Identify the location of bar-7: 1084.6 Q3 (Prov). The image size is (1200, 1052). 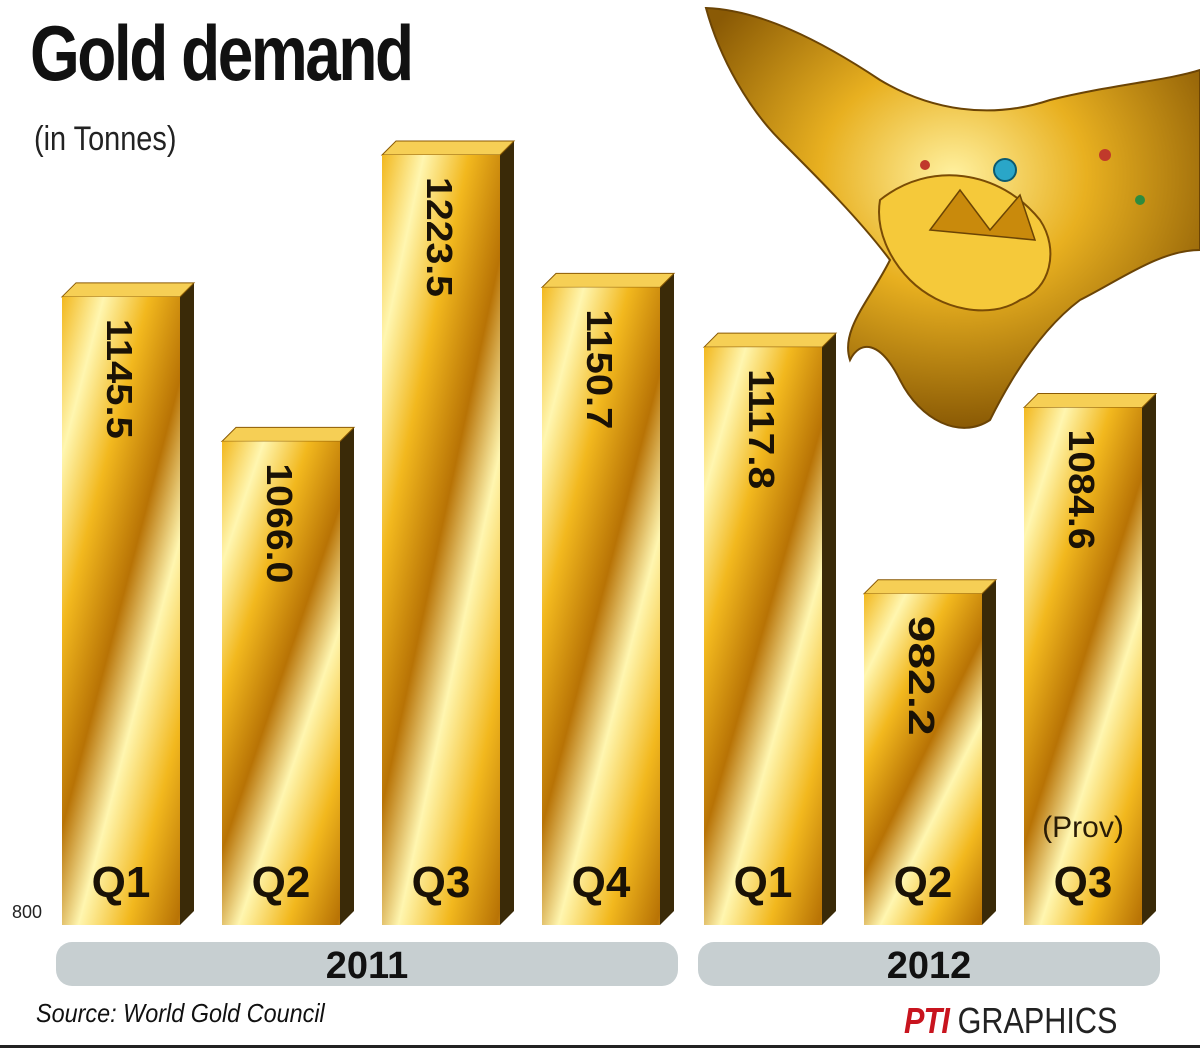
(1090, 659).